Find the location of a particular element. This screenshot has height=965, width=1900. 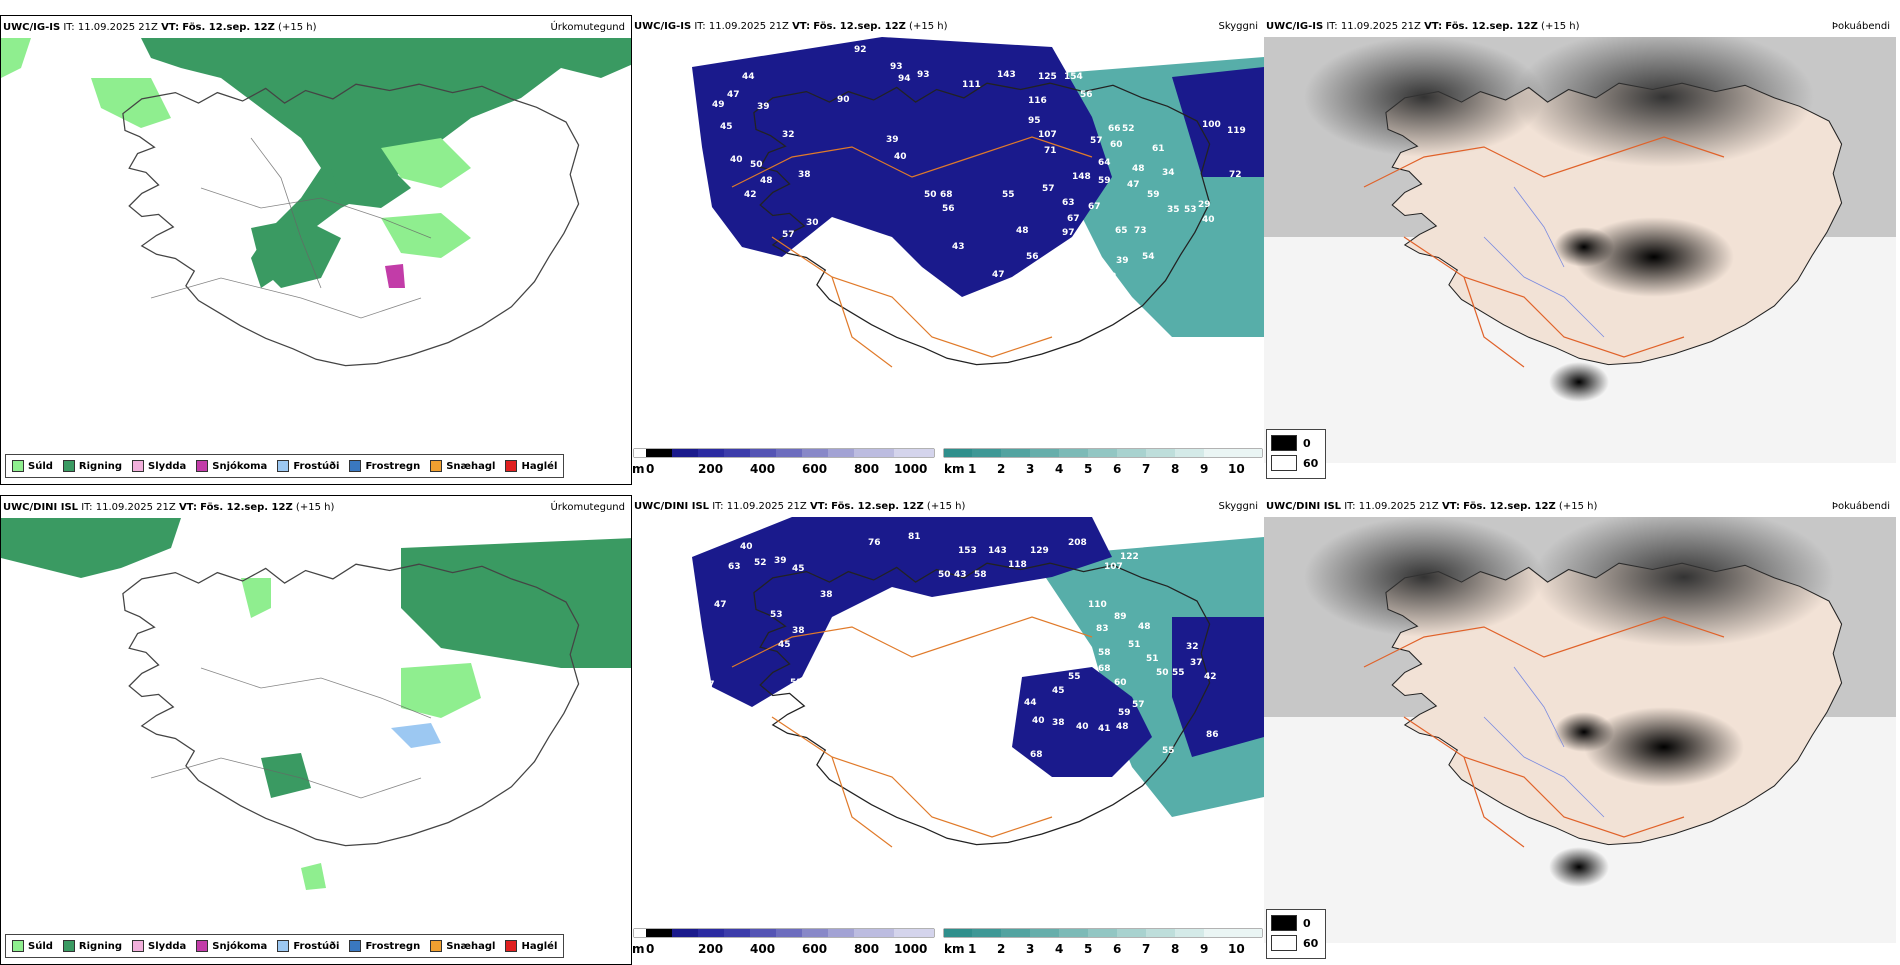

it-label: IT: is located at coordinates (87, 507).